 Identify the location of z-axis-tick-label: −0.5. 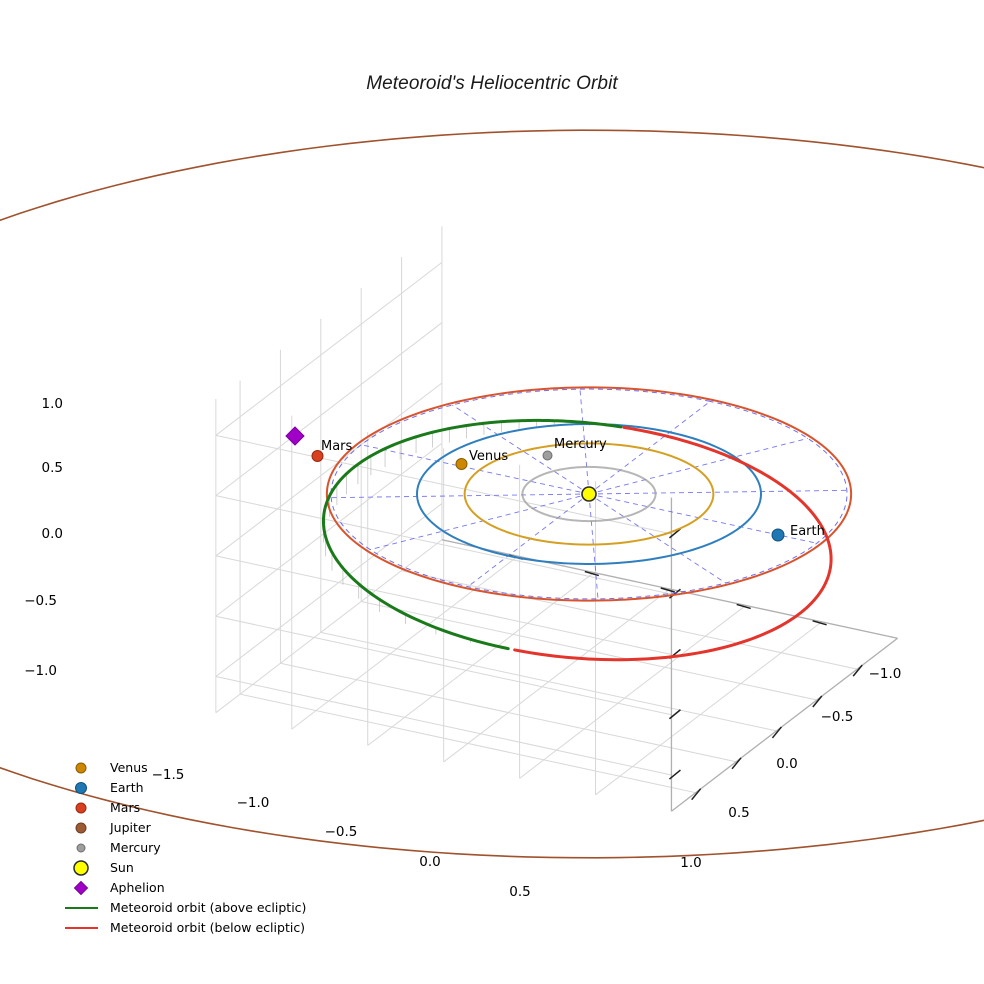
(40, 601).